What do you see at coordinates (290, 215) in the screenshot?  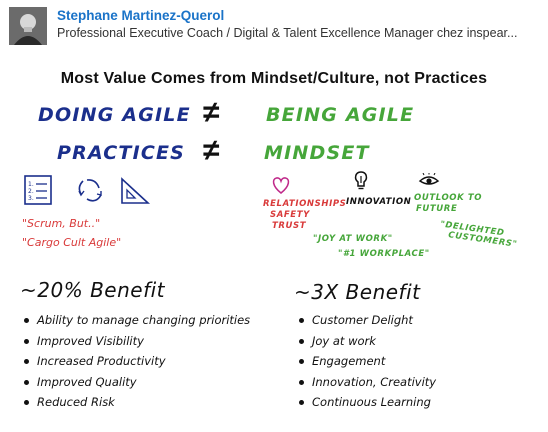 I see `safety-label: SAFETY` at bounding box center [290, 215].